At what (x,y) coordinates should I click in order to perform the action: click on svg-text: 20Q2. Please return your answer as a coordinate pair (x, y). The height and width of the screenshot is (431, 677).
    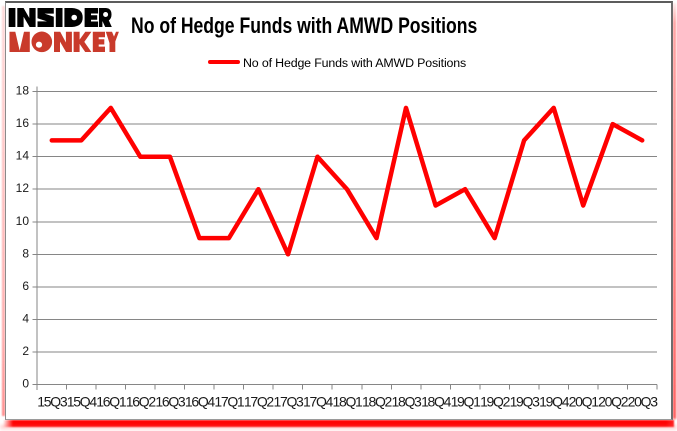
    Looking at the image, I should click on (613, 401).